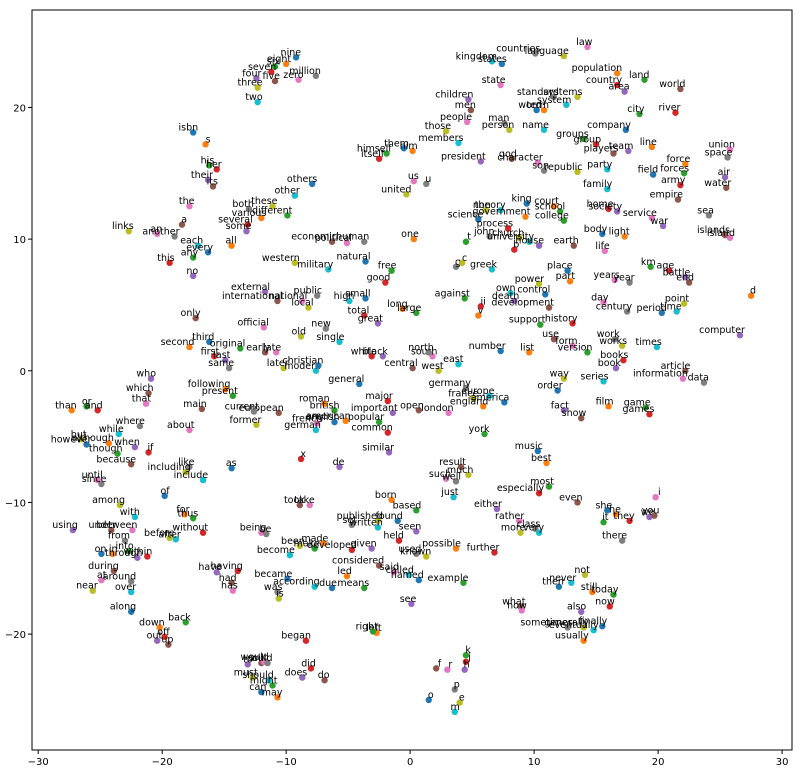 This screenshot has height=771, width=800. I want to click on point-label: began, so click(296, 636).